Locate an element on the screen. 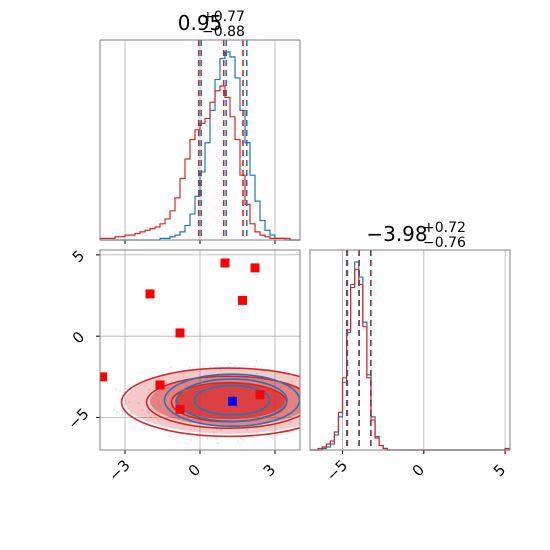 This screenshot has height=550, width=550. hist1-frame is located at coordinates (200, 140).